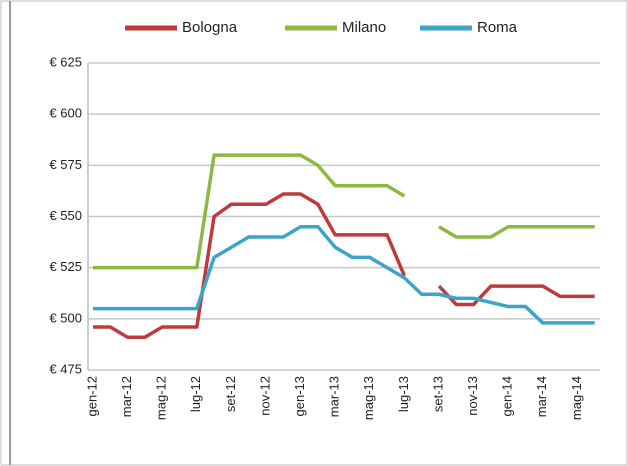 Image resolution: width=628 pixels, height=466 pixels. What do you see at coordinates (334, 396) in the screenshot?
I see `x-tick-label: mar-13` at bounding box center [334, 396].